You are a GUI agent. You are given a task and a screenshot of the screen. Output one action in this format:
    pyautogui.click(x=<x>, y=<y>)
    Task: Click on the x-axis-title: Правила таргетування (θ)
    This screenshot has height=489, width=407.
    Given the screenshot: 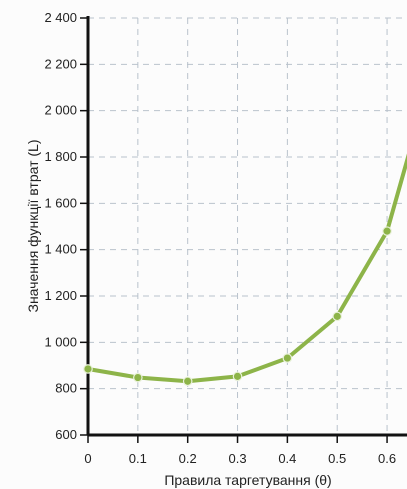 What is the action you would take?
    pyautogui.click(x=247, y=480)
    